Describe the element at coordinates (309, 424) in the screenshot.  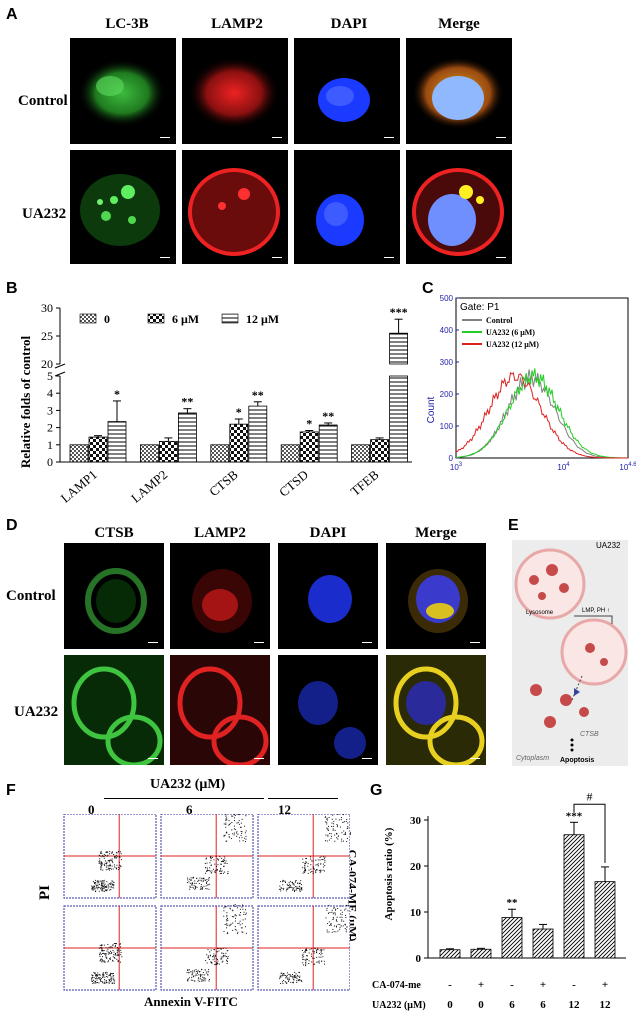
I see `significance-label: *` at that location.